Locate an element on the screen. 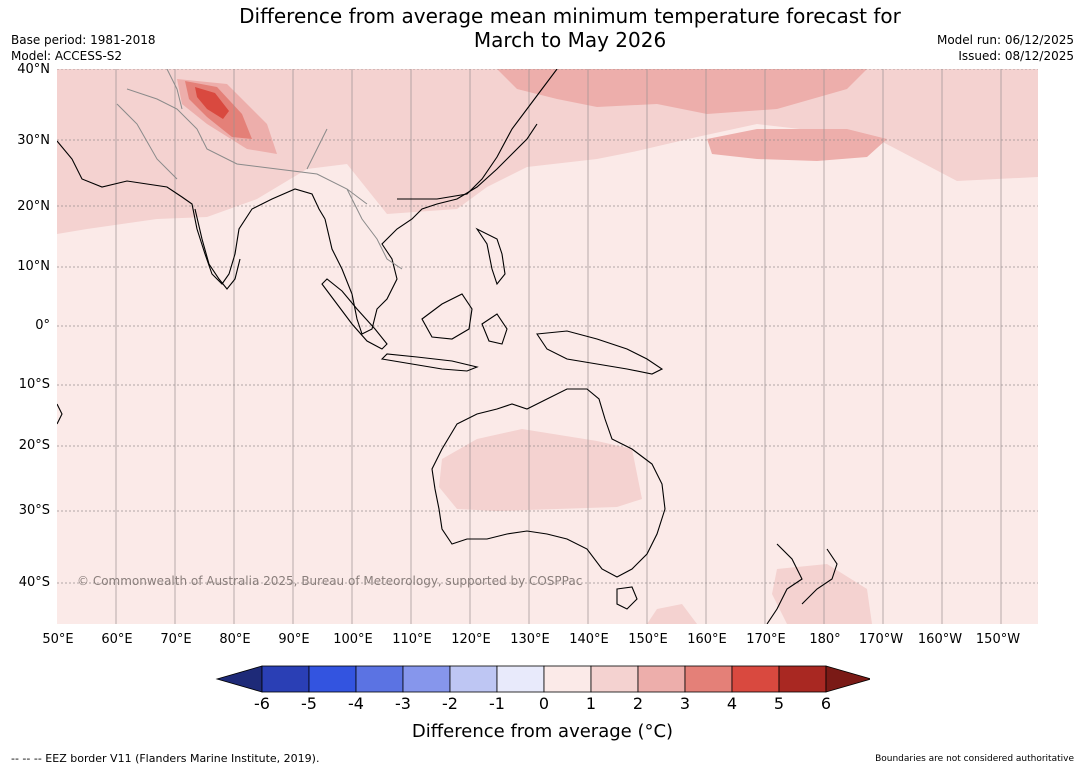 Image resolution: width=1085 pixels, height=770 pixels. lat-label-10s: 10°S is located at coordinates (34, 384).